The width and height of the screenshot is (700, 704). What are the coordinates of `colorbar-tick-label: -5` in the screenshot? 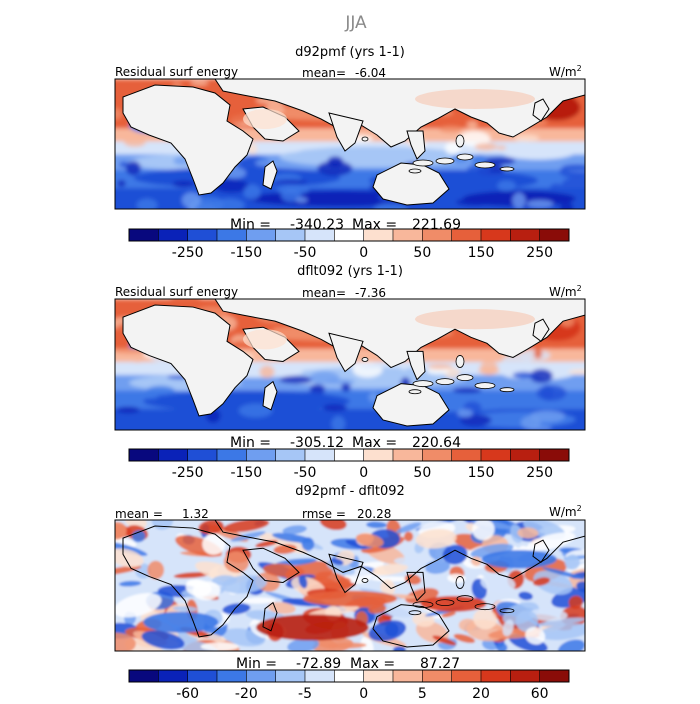 It's located at (305, 693).